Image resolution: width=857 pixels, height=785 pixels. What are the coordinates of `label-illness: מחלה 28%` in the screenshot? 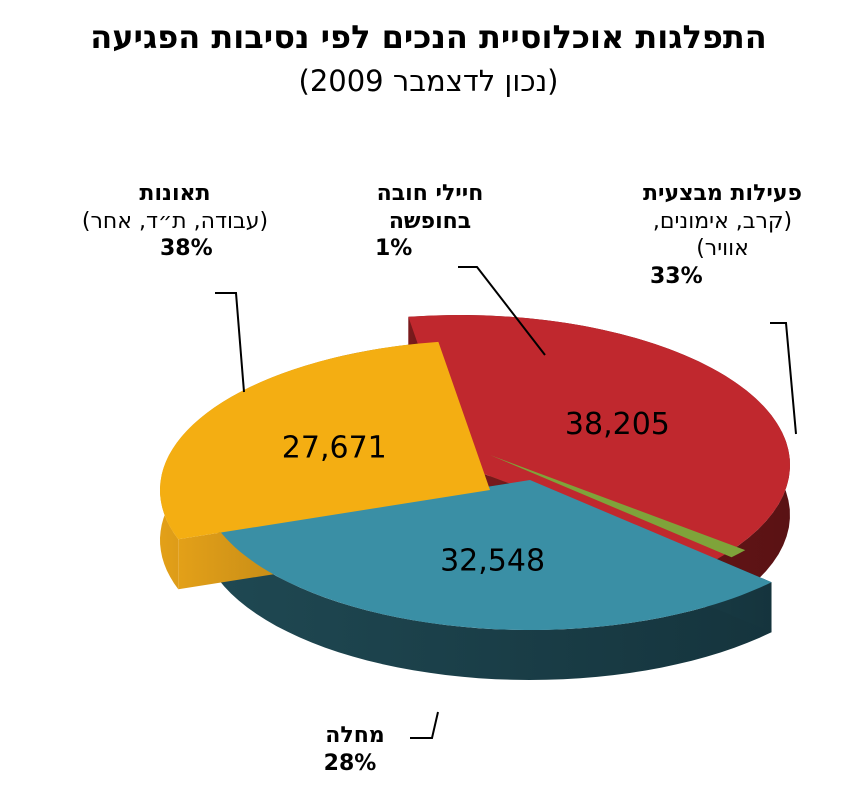 It's located at (355, 749).